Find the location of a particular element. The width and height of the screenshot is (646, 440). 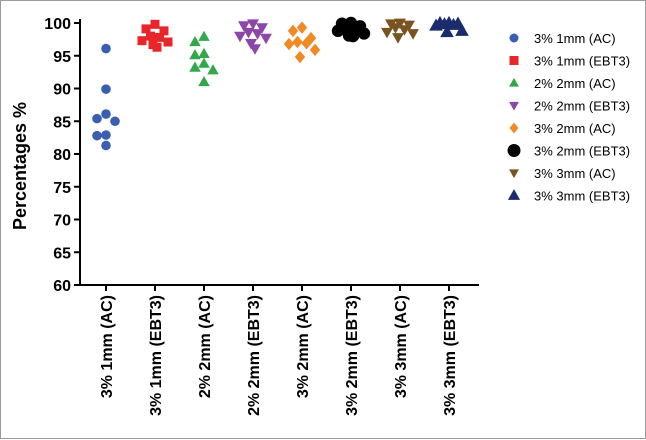

y-tick-label: 75 is located at coordinates (62, 188).